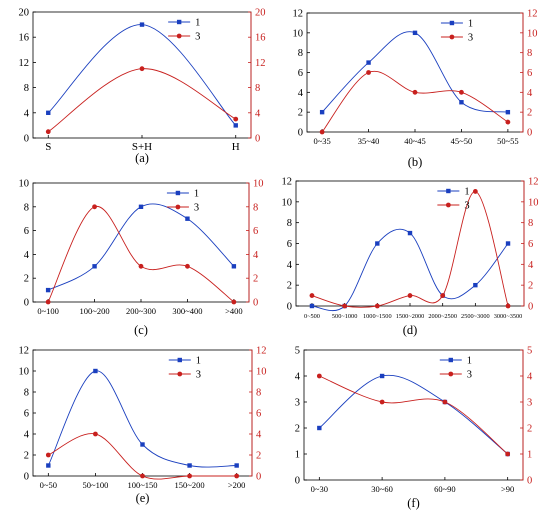 The image size is (550, 521). Describe the element at coordinates (297, 351) in the screenshot. I see `left-tick-label: 5` at that location.